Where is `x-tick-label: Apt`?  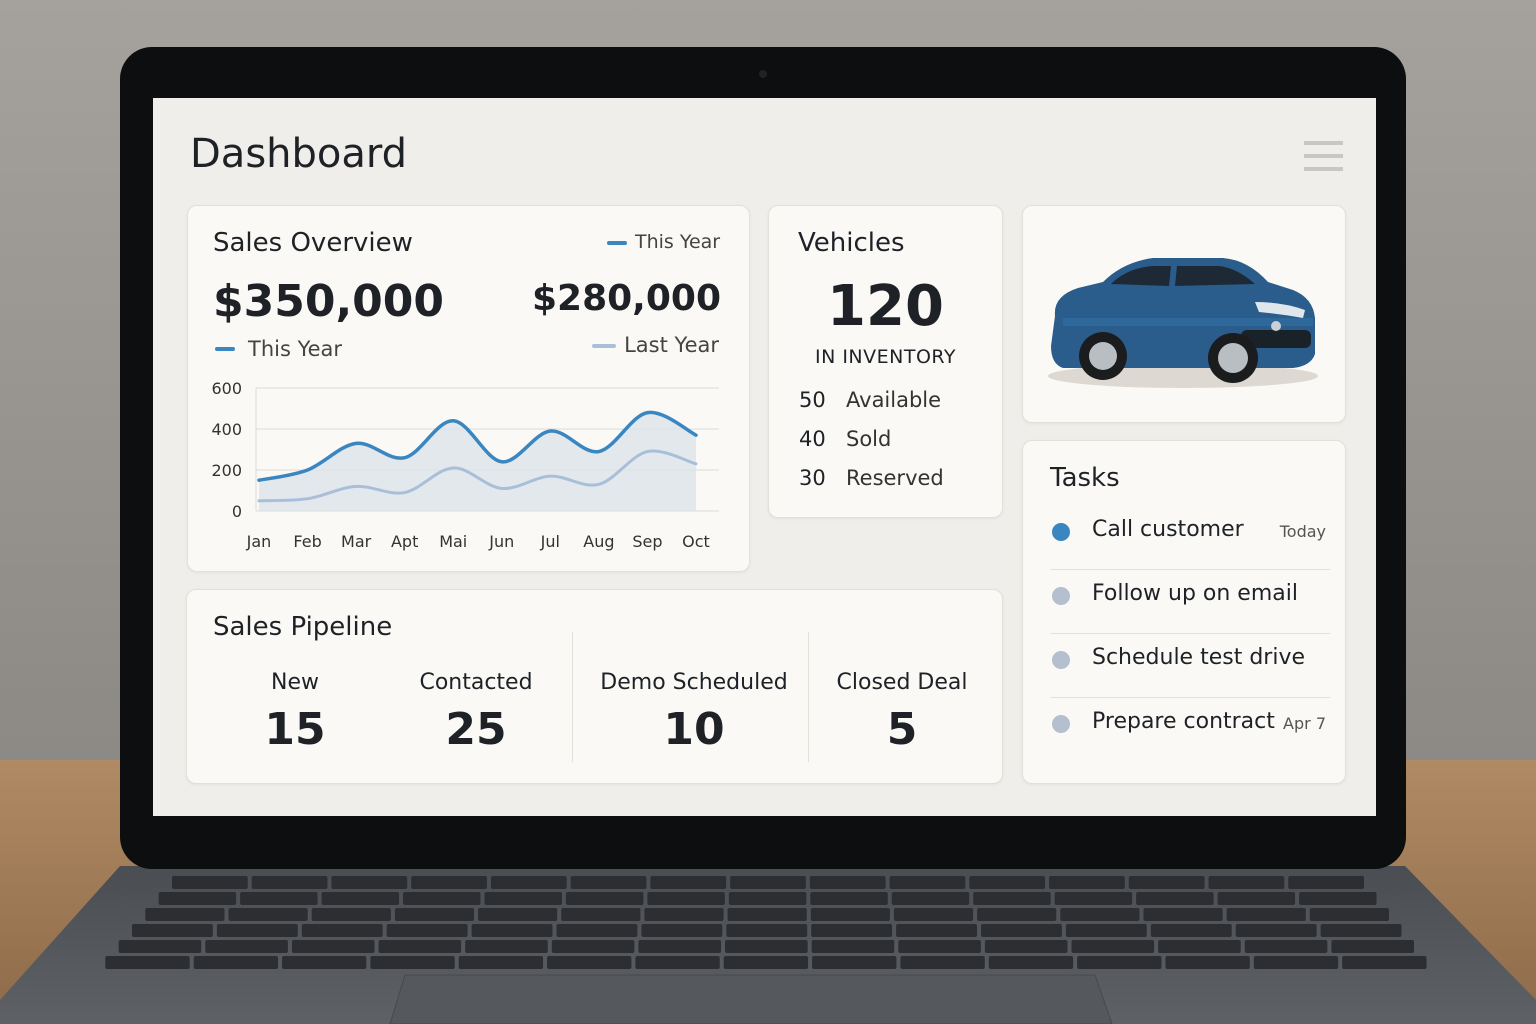
x-tick-label: Apt is located at coordinates (404, 541).